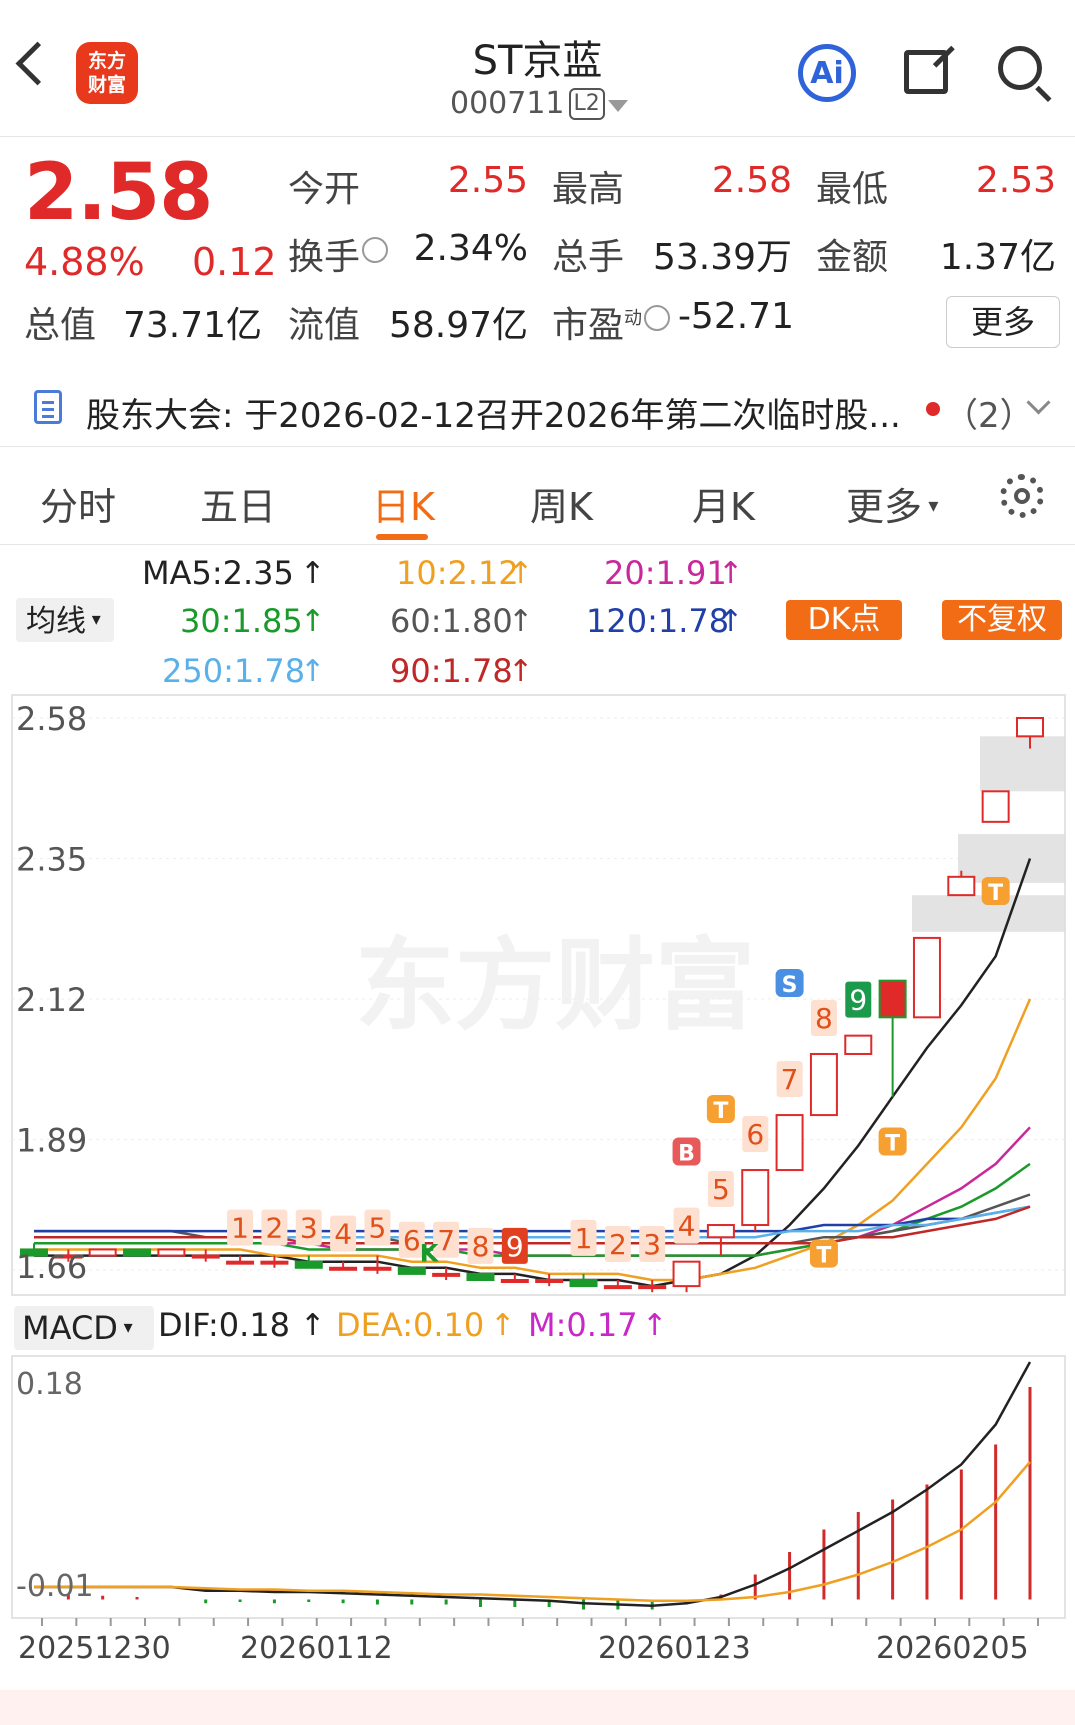 This screenshot has width=1075, height=1725. I want to click on tab-wuri: 五日, so click(238, 507).